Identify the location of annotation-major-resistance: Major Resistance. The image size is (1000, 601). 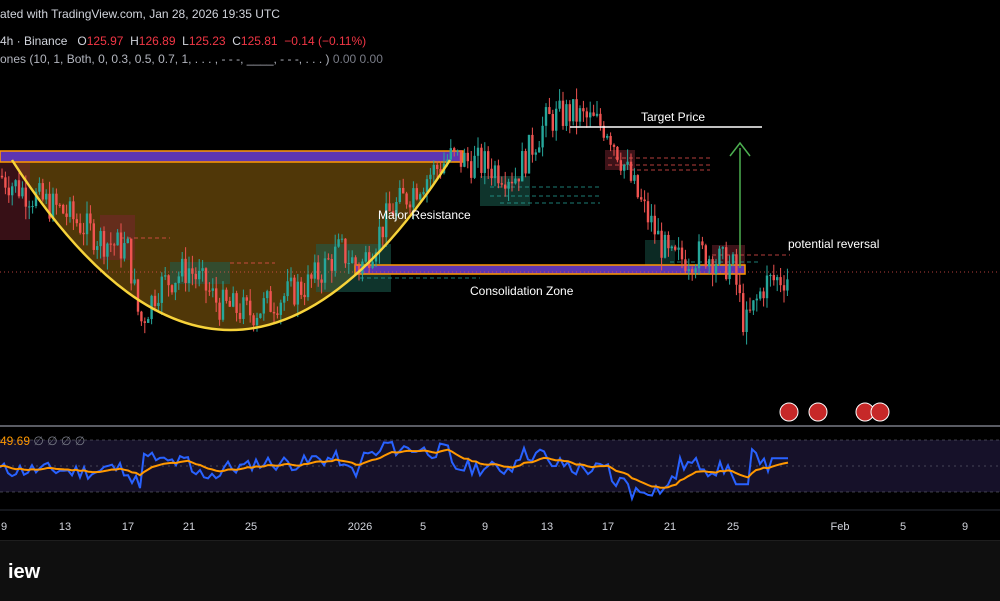
(424, 215).